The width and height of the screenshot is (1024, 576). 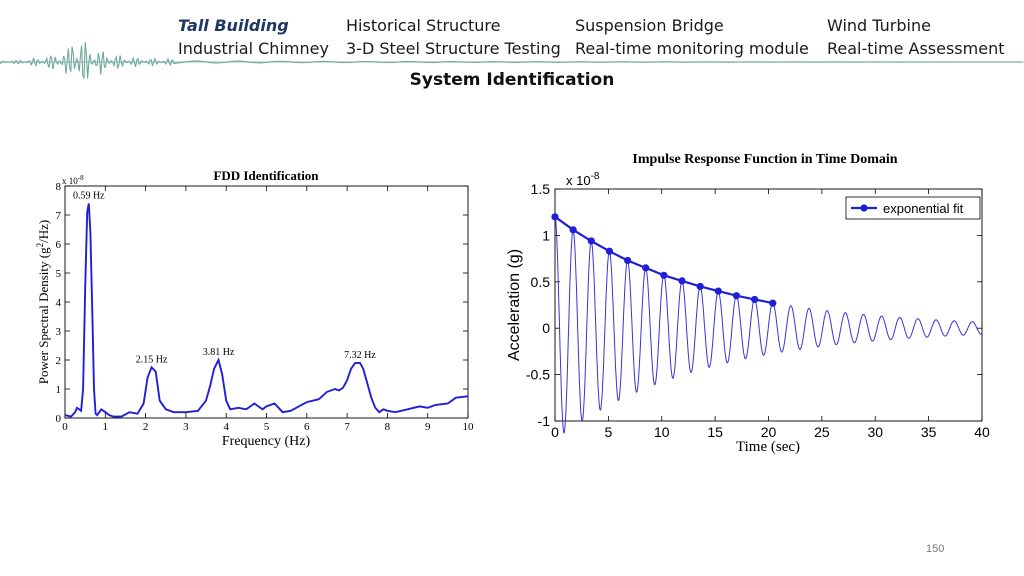 What do you see at coordinates (541, 282) in the screenshot?
I see `irf-y-tick-label: 0.5` at bounding box center [541, 282].